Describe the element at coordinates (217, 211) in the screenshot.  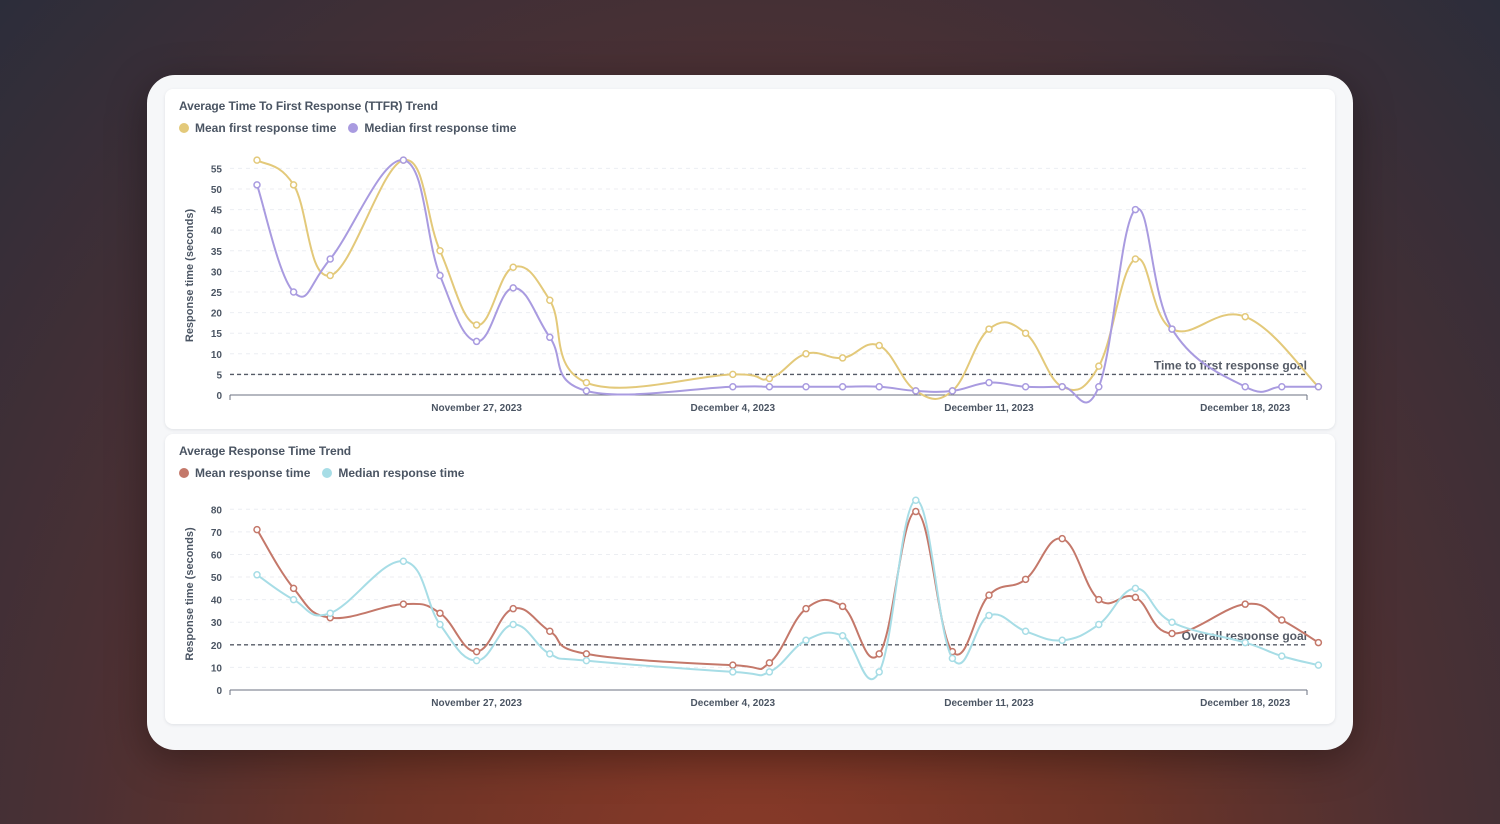
I see `y-tick-label: 45` at that location.